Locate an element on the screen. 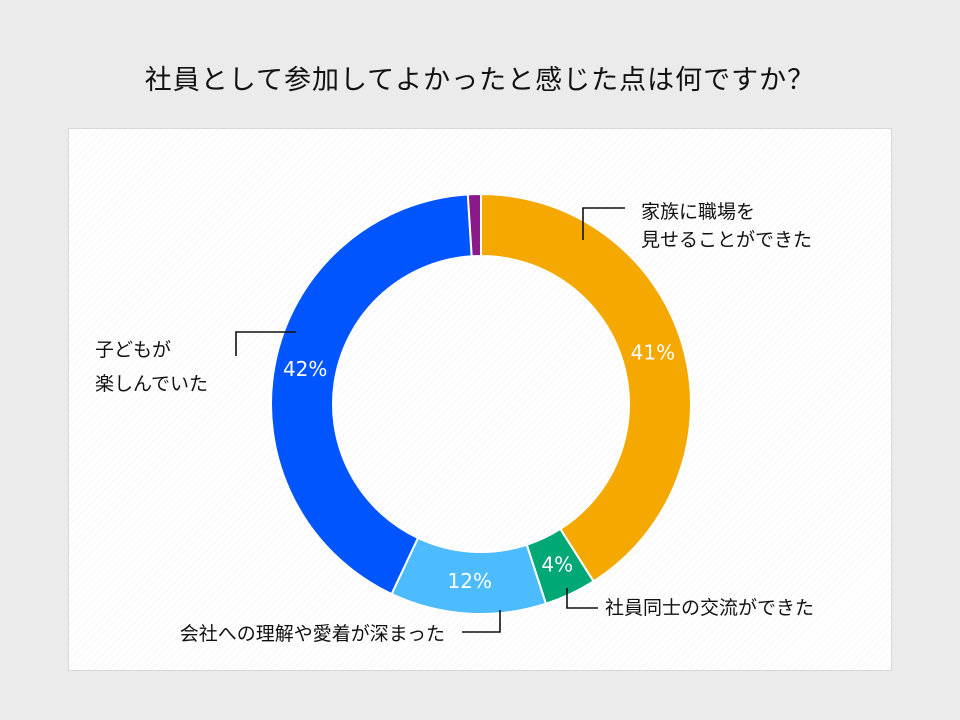 The width and height of the screenshot is (960, 720). category-label-2-line-0: 会社への理解や愛着が深まった is located at coordinates (312, 634).